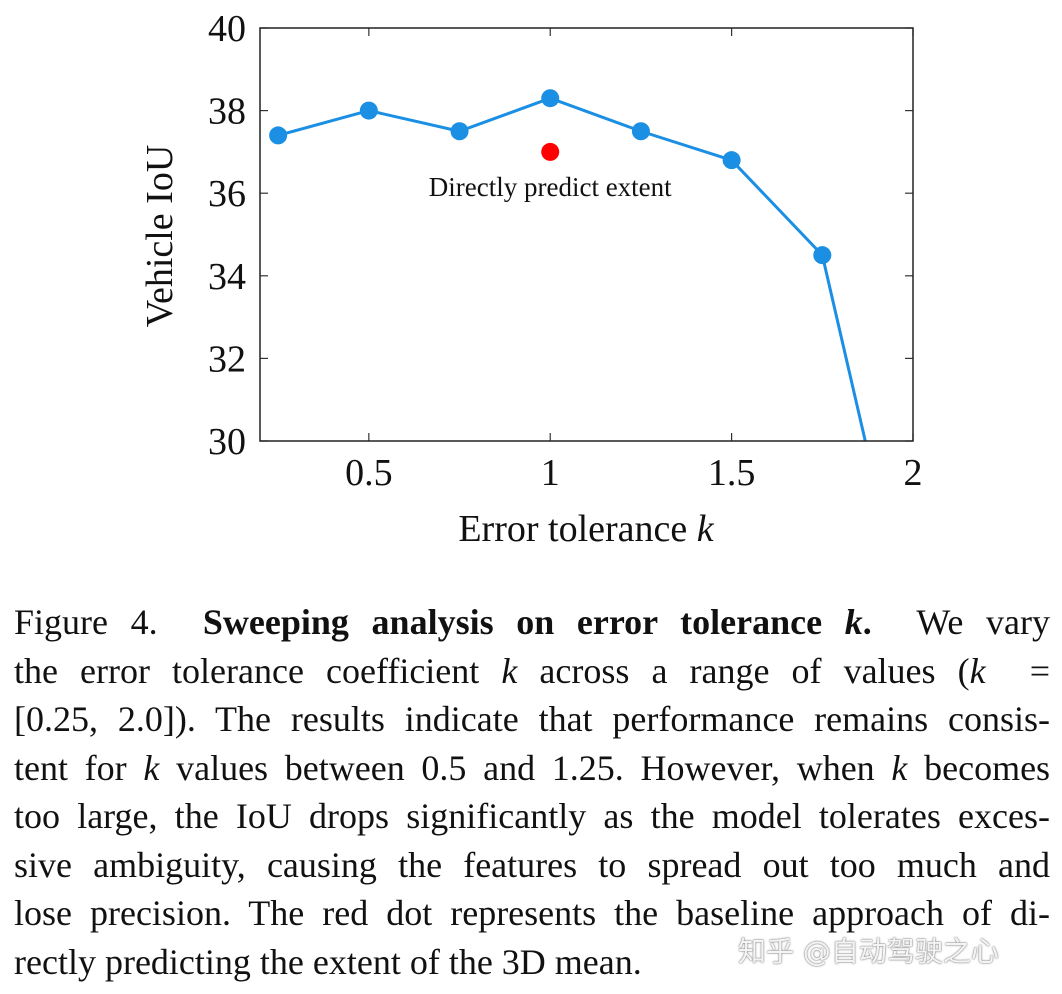 This screenshot has height=994, width=1062. I want to click on x-tick-labels: 0.5 1 1.5 2, so click(633, 473).